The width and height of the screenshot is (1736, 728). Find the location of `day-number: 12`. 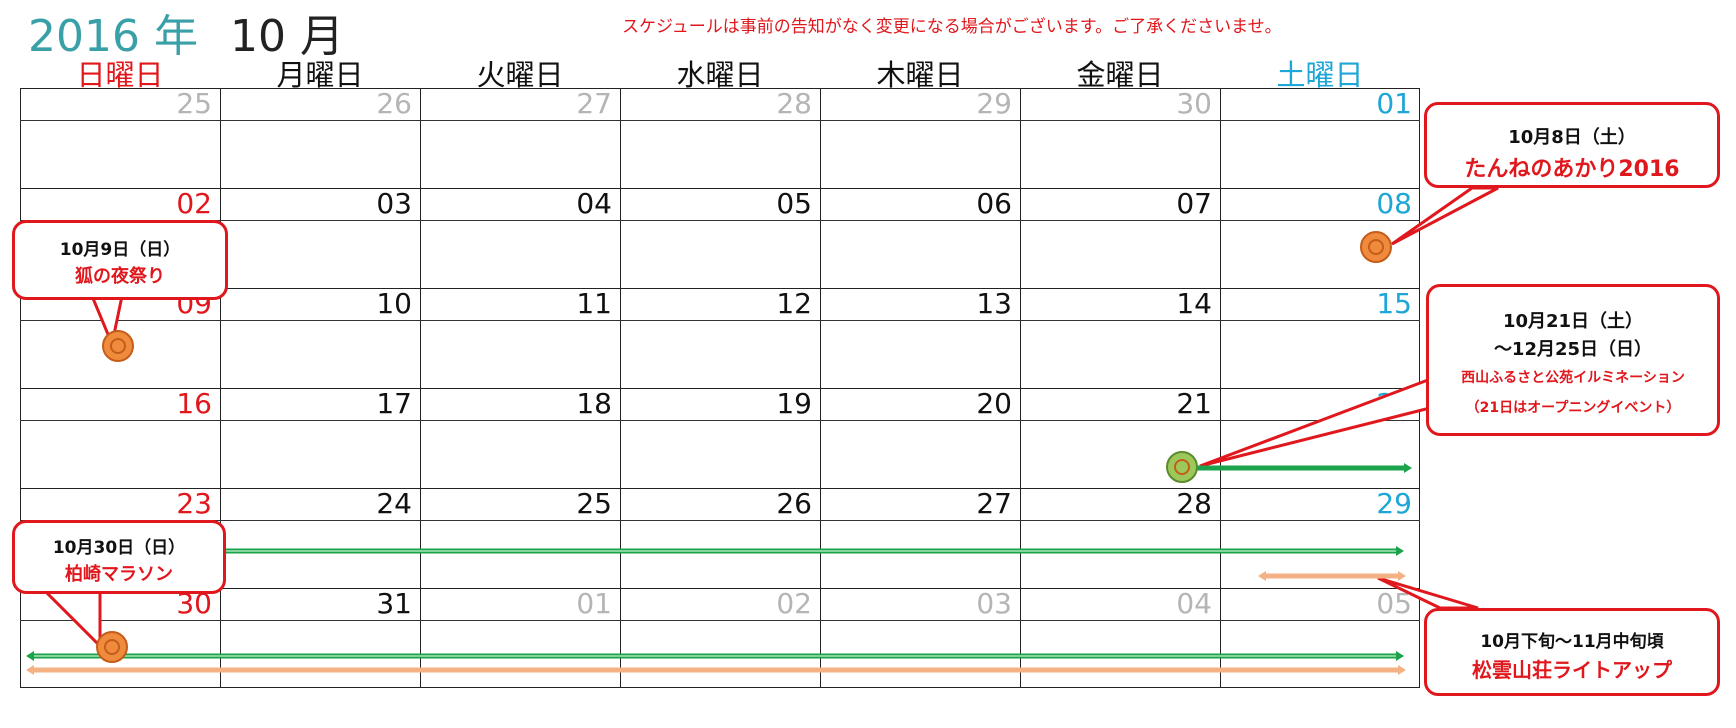

day-number: 12 is located at coordinates (794, 303).